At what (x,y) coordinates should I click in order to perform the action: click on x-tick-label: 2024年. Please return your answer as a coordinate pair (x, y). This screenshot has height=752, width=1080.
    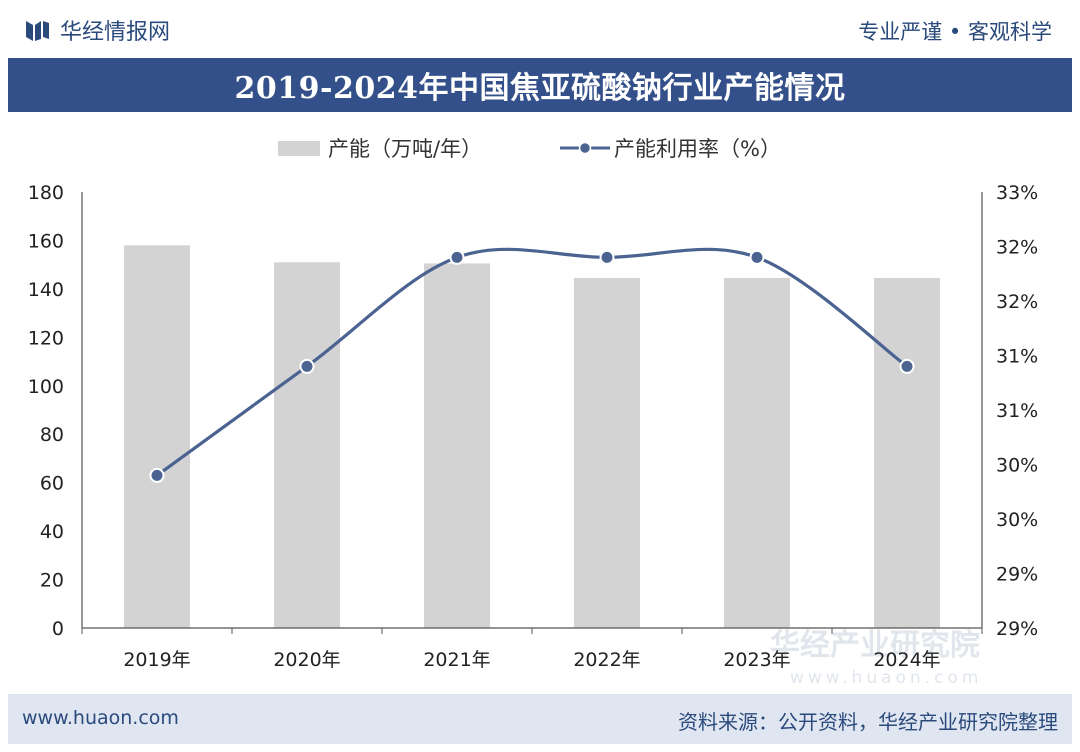
    Looking at the image, I should click on (906, 660).